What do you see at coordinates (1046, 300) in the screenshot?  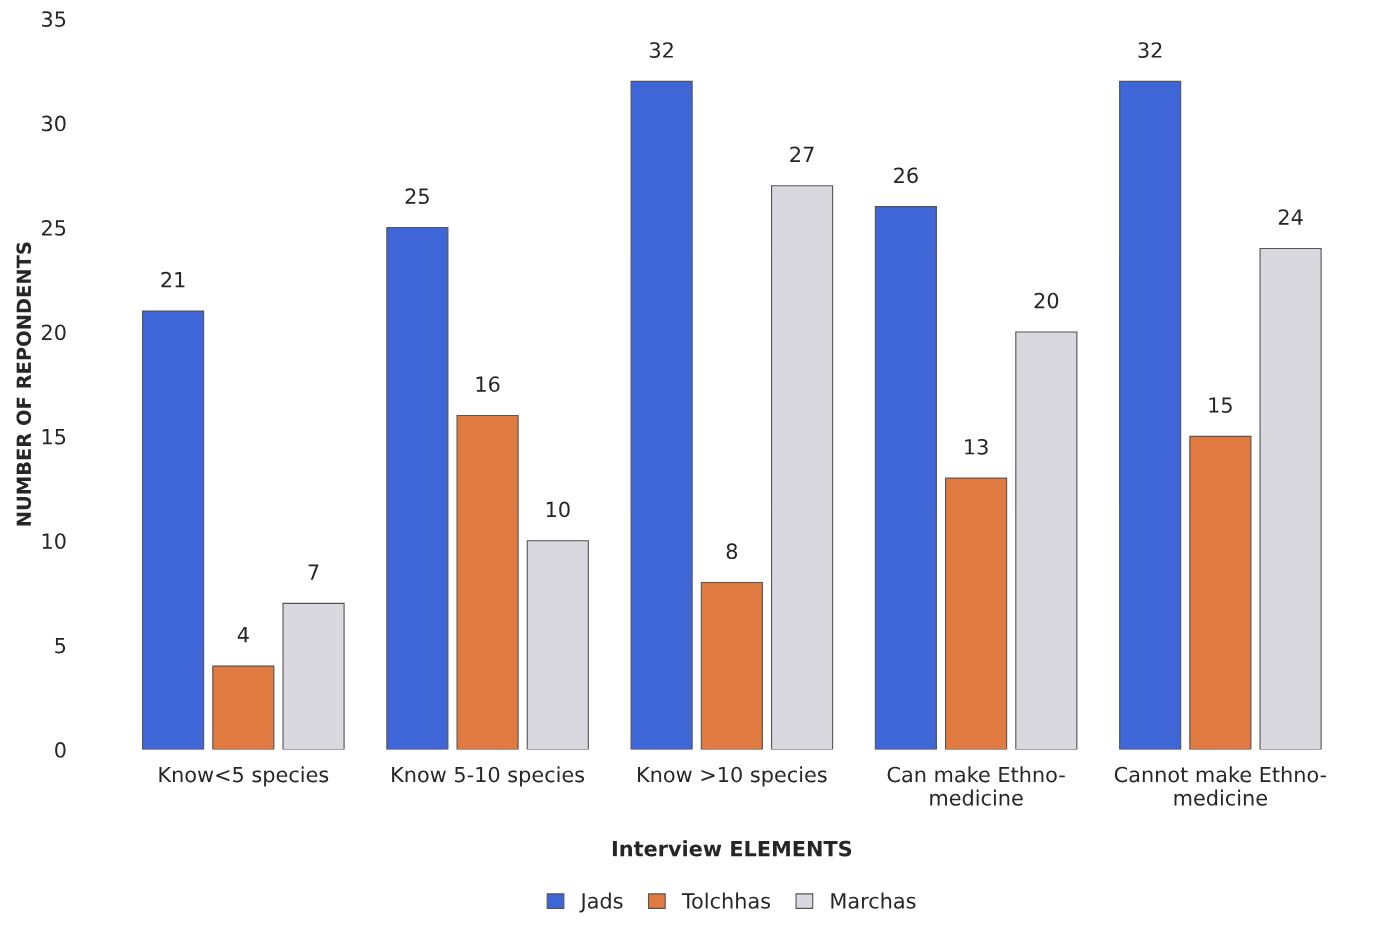 I see `data-label: 20` at bounding box center [1046, 300].